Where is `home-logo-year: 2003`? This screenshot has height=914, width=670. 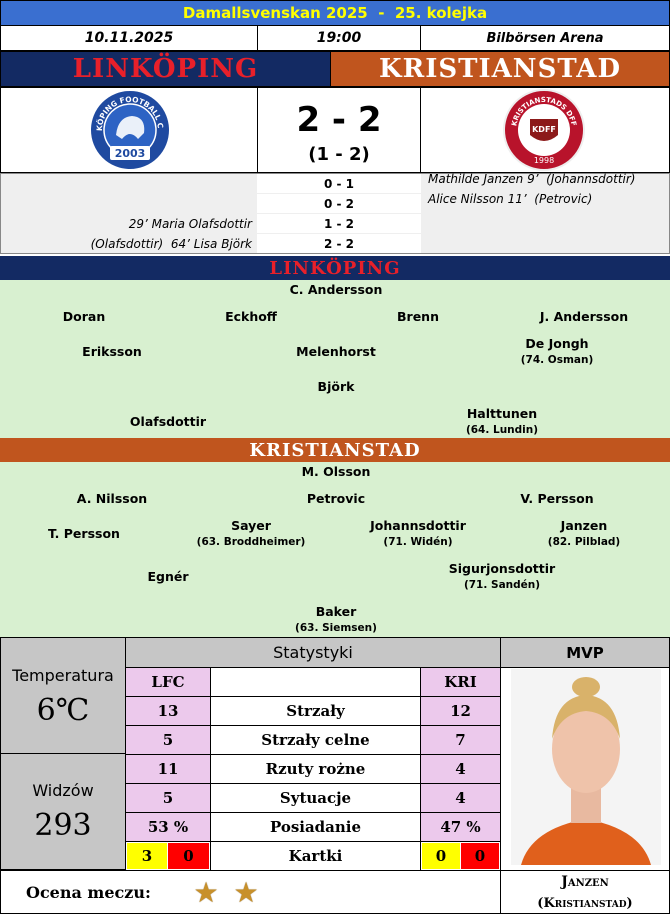
home-logo-year: 2003 is located at coordinates (130, 153).